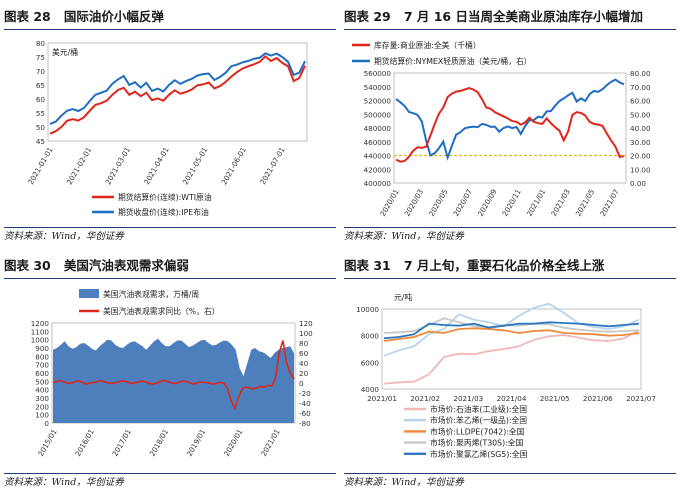 This screenshot has height=492, width=679. Describe the element at coordinates (41, 127) in the screenshot. I see `ytick-28-6: 50` at that location.